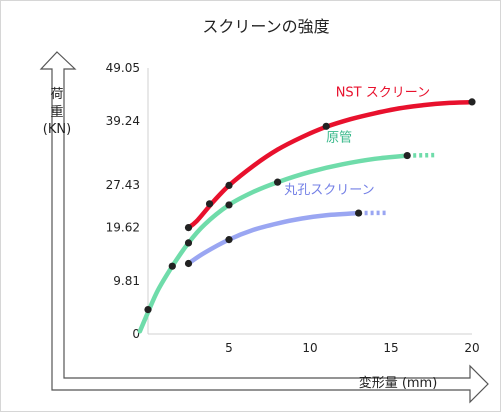  Describe the element at coordinates (309, 348) in the screenshot. I see `x-tick-label: 10` at that location.